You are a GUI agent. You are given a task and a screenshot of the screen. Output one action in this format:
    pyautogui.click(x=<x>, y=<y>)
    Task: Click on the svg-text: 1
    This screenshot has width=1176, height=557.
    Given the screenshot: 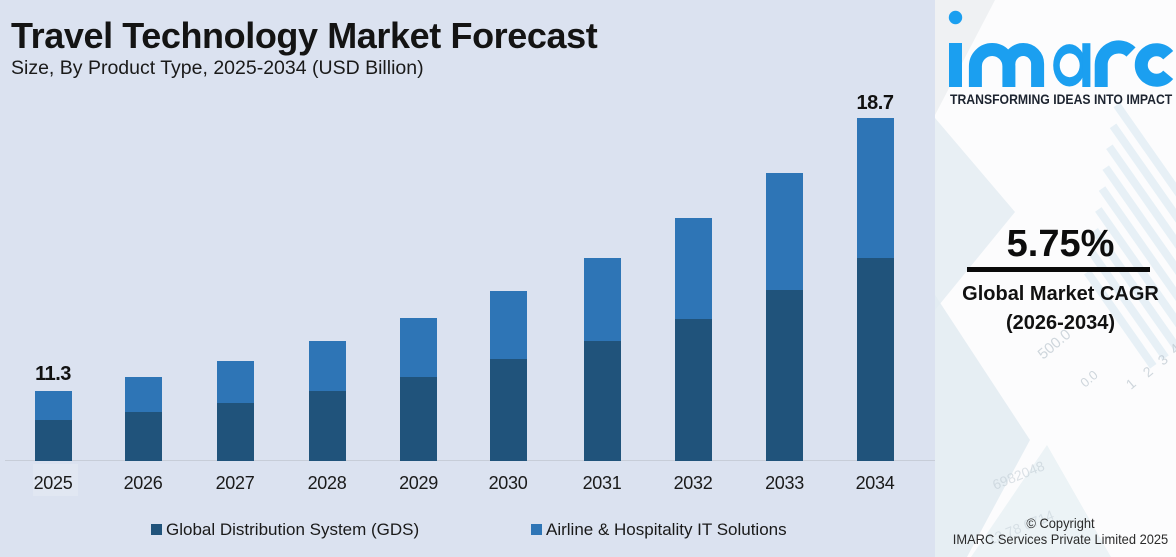 What is the action you would take?
    pyautogui.click(x=1131, y=383)
    